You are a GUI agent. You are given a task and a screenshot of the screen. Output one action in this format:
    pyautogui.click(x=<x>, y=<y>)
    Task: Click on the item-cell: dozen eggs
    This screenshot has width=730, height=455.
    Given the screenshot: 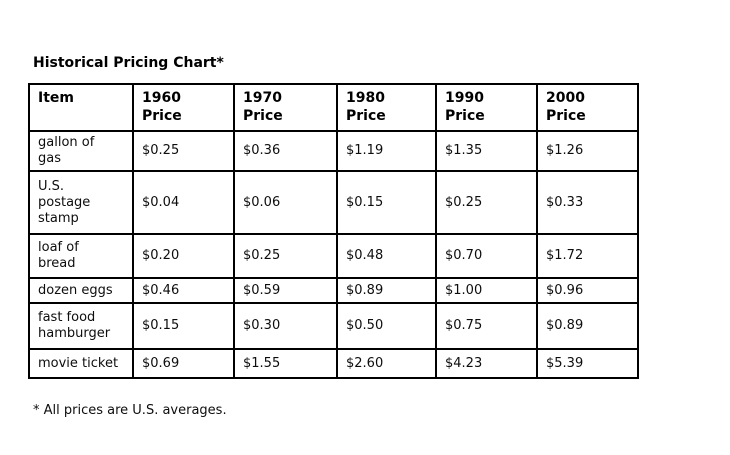 What is the action you would take?
    pyautogui.click(x=81, y=290)
    